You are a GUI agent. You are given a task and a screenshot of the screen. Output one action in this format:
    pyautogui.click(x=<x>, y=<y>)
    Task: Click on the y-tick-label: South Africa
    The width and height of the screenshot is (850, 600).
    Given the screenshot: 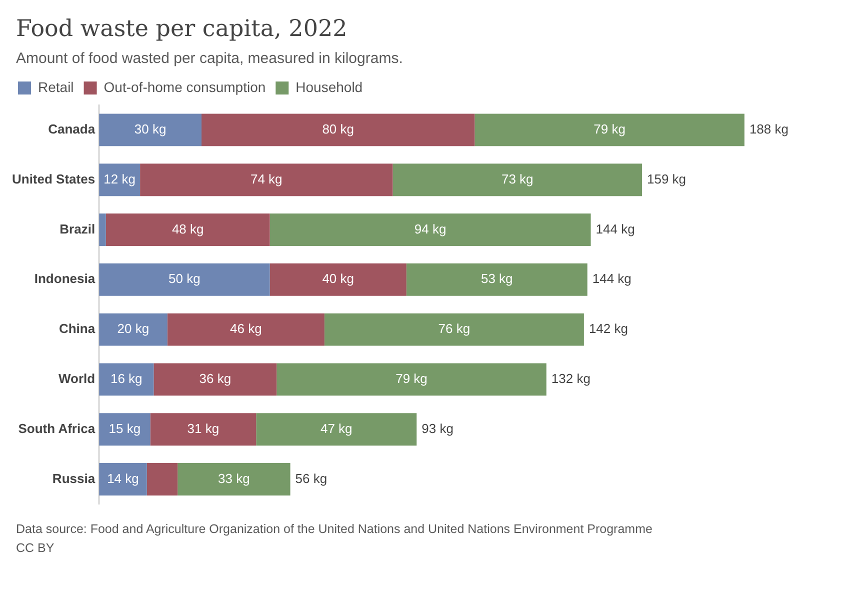 What is the action you would take?
    pyautogui.click(x=57, y=428)
    